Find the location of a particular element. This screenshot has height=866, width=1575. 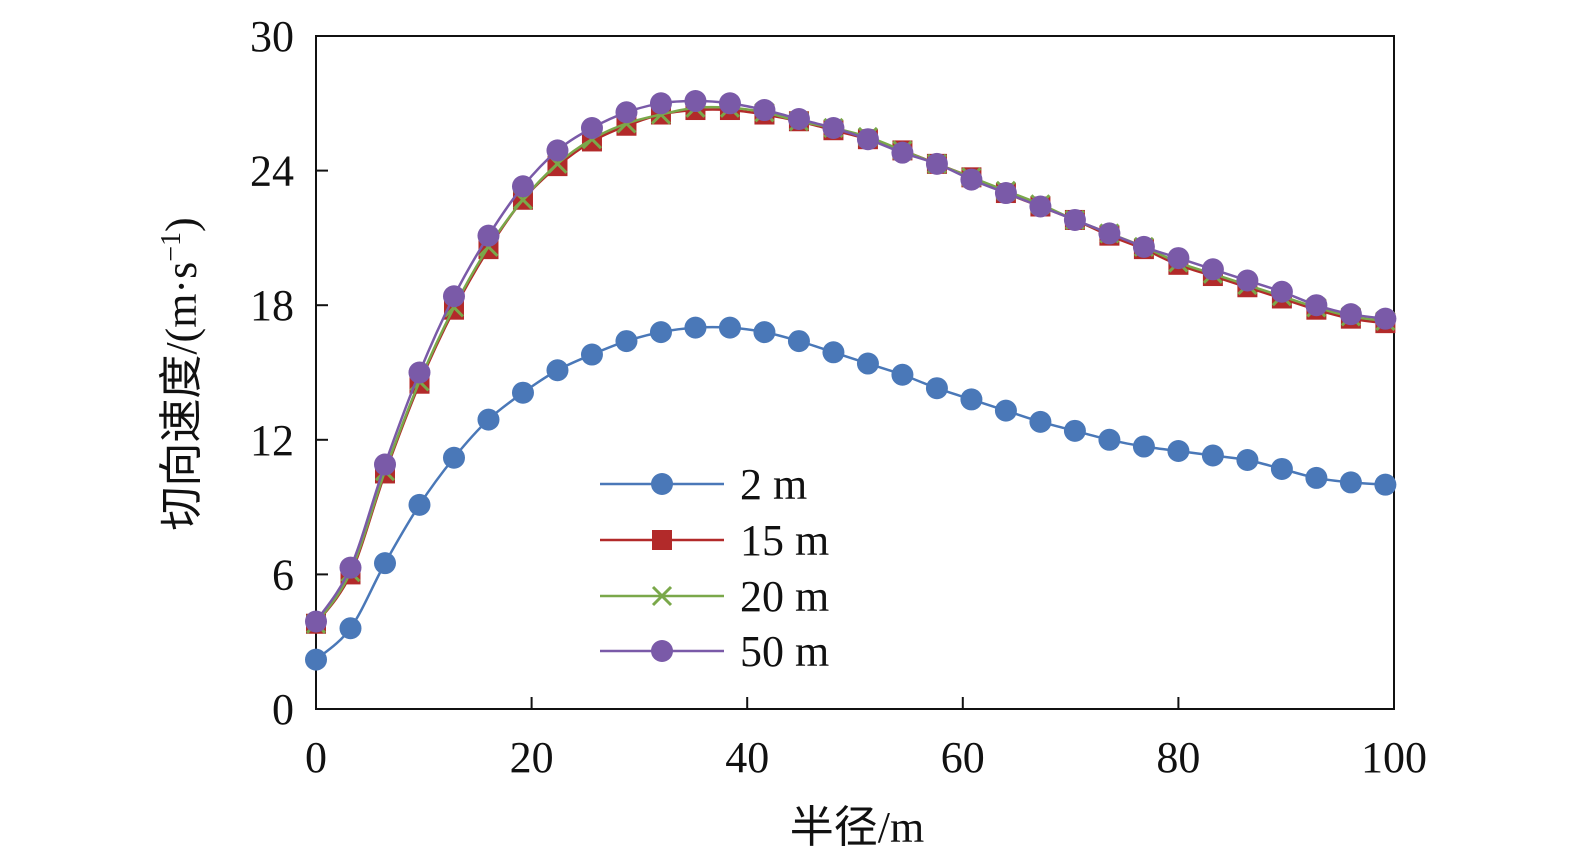

marker-stroke is located at coordinates (662, 596).